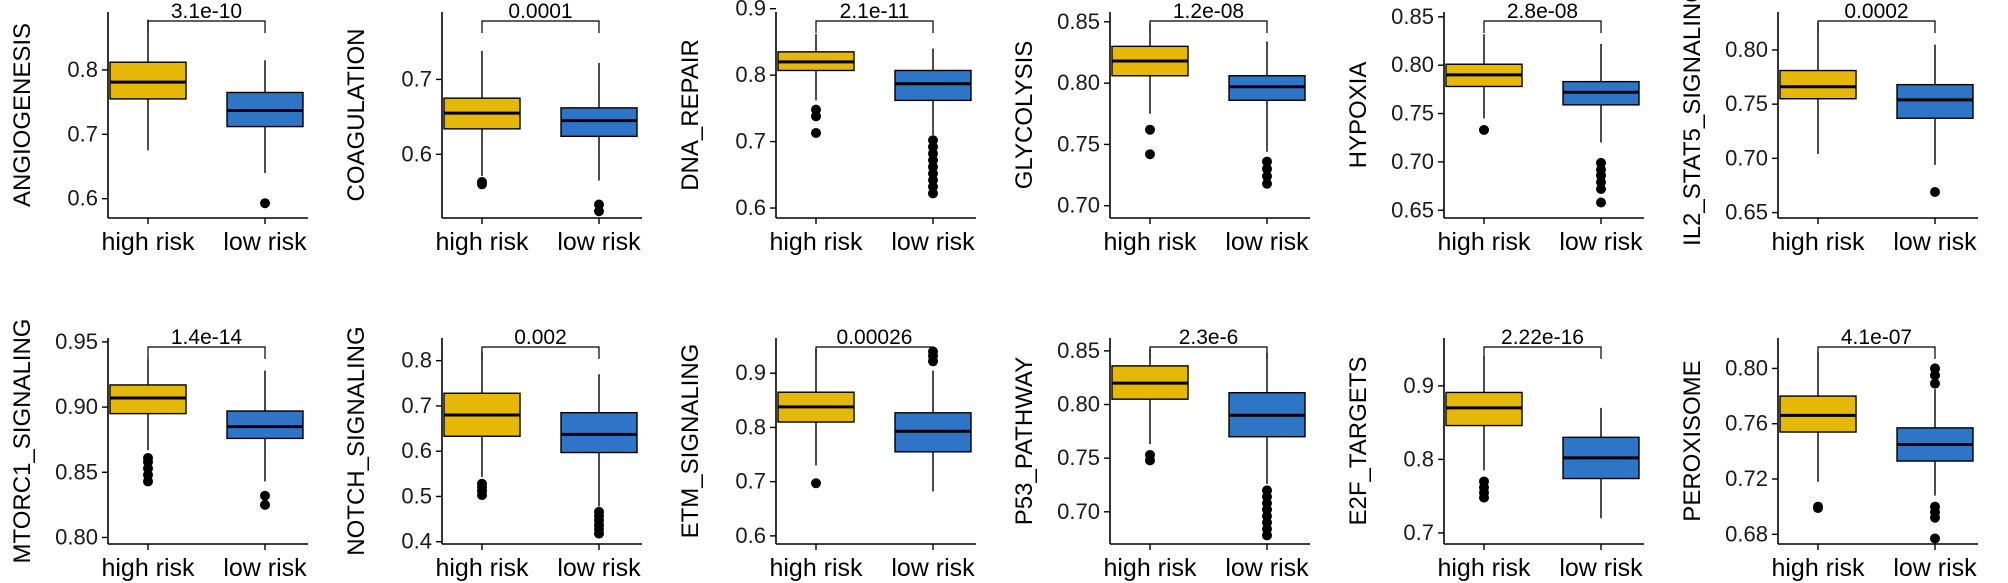 The width and height of the screenshot is (2008, 583). What do you see at coordinates (1024, 441) in the screenshot?
I see `y-axis-title: P53_PATHWAY` at bounding box center [1024, 441].